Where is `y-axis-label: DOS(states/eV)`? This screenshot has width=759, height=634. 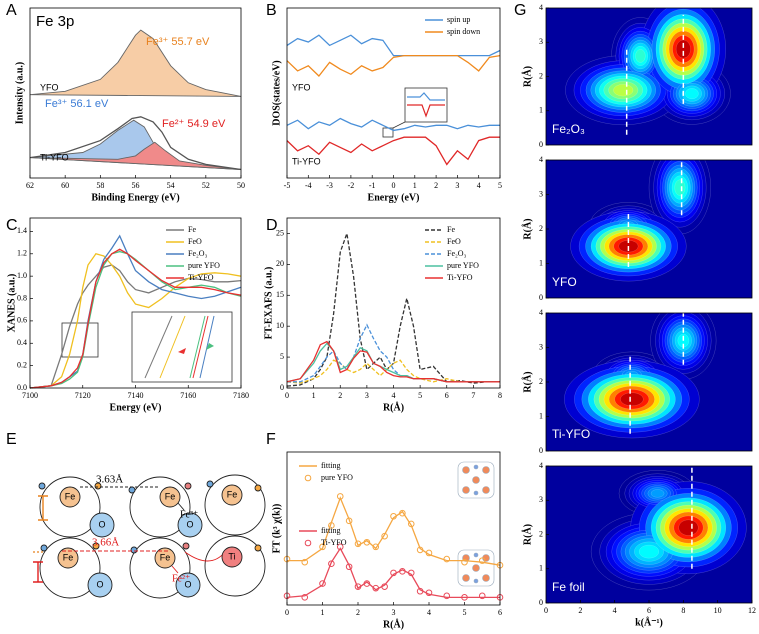 y-axis-label: DOS(states/eV) is located at coordinates (276, 93).